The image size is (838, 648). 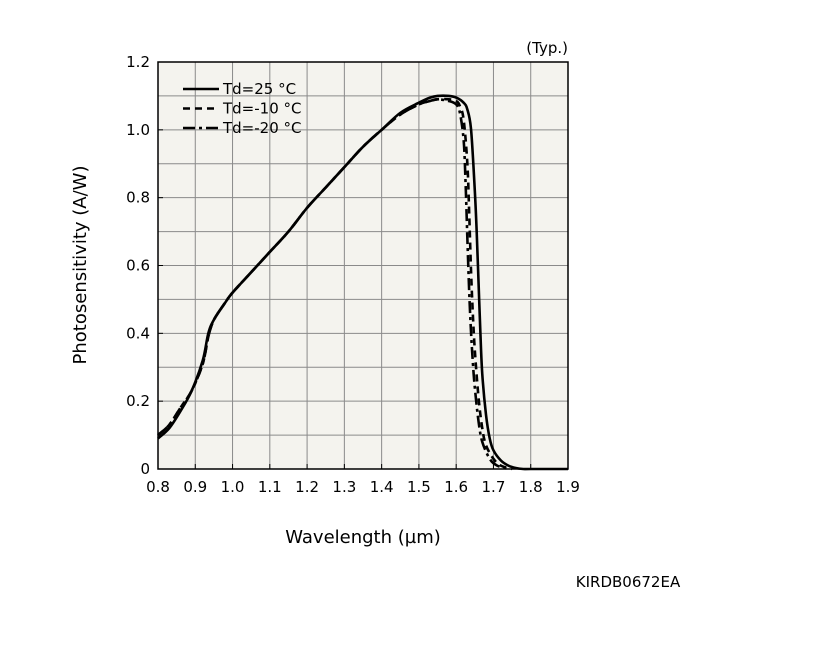 What do you see at coordinates (494, 487) in the screenshot?
I see `x-tick-label: 1.7` at bounding box center [494, 487].